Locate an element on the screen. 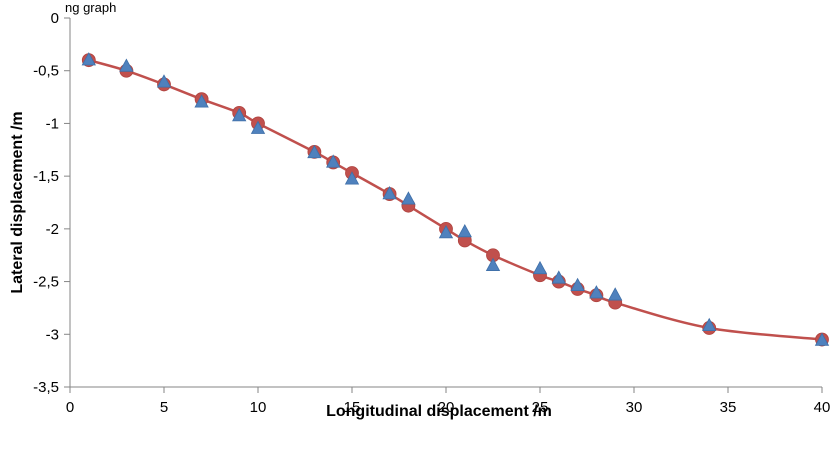  x-tick-label: 0 is located at coordinates (70, 407).